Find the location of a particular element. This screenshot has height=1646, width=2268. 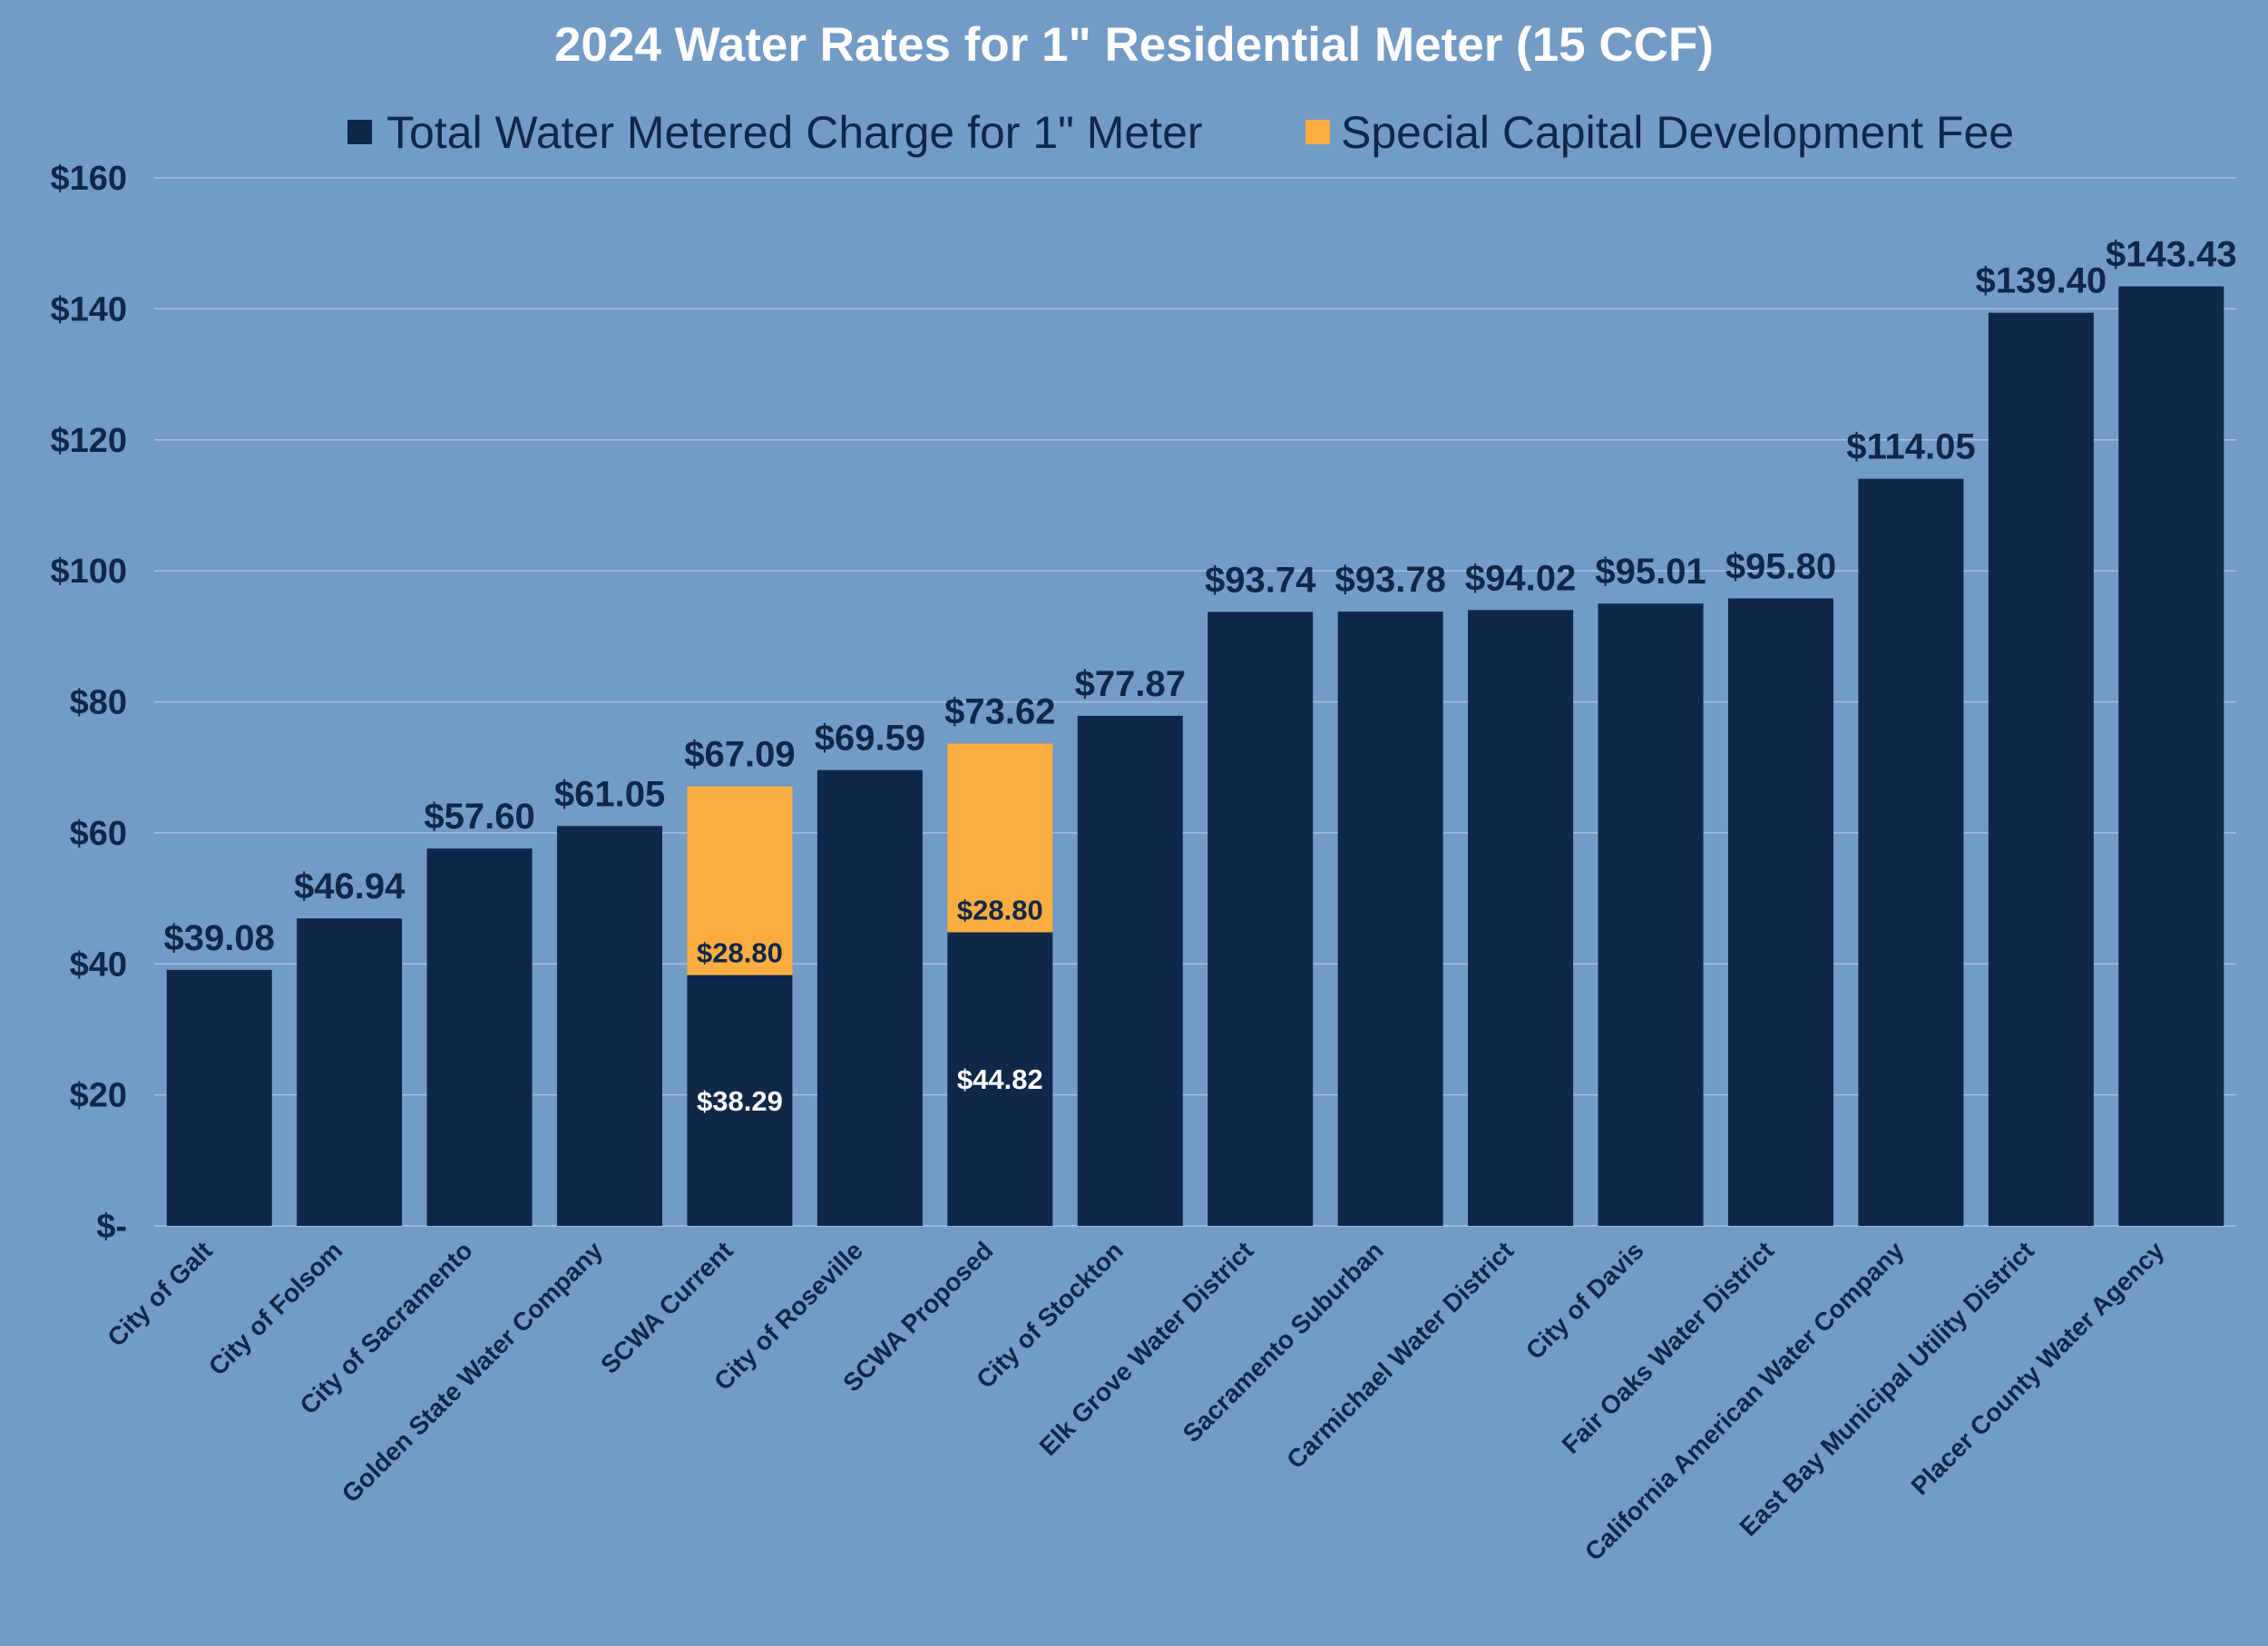

y-tick-label: $100 is located at coordinates (89, 572).